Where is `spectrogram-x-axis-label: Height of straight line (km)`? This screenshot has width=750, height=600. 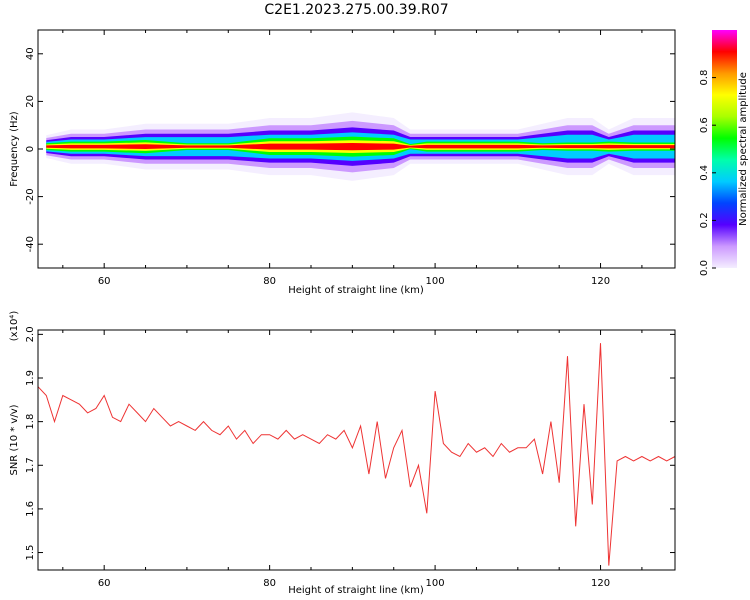
spectrogram-x-axis-label: Height of straight line (km) is located at coordinates (356, 290).